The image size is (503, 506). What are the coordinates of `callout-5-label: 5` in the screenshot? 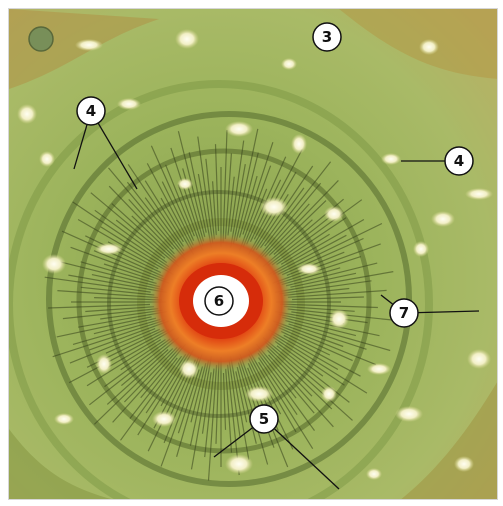 It's located at (264, 419).